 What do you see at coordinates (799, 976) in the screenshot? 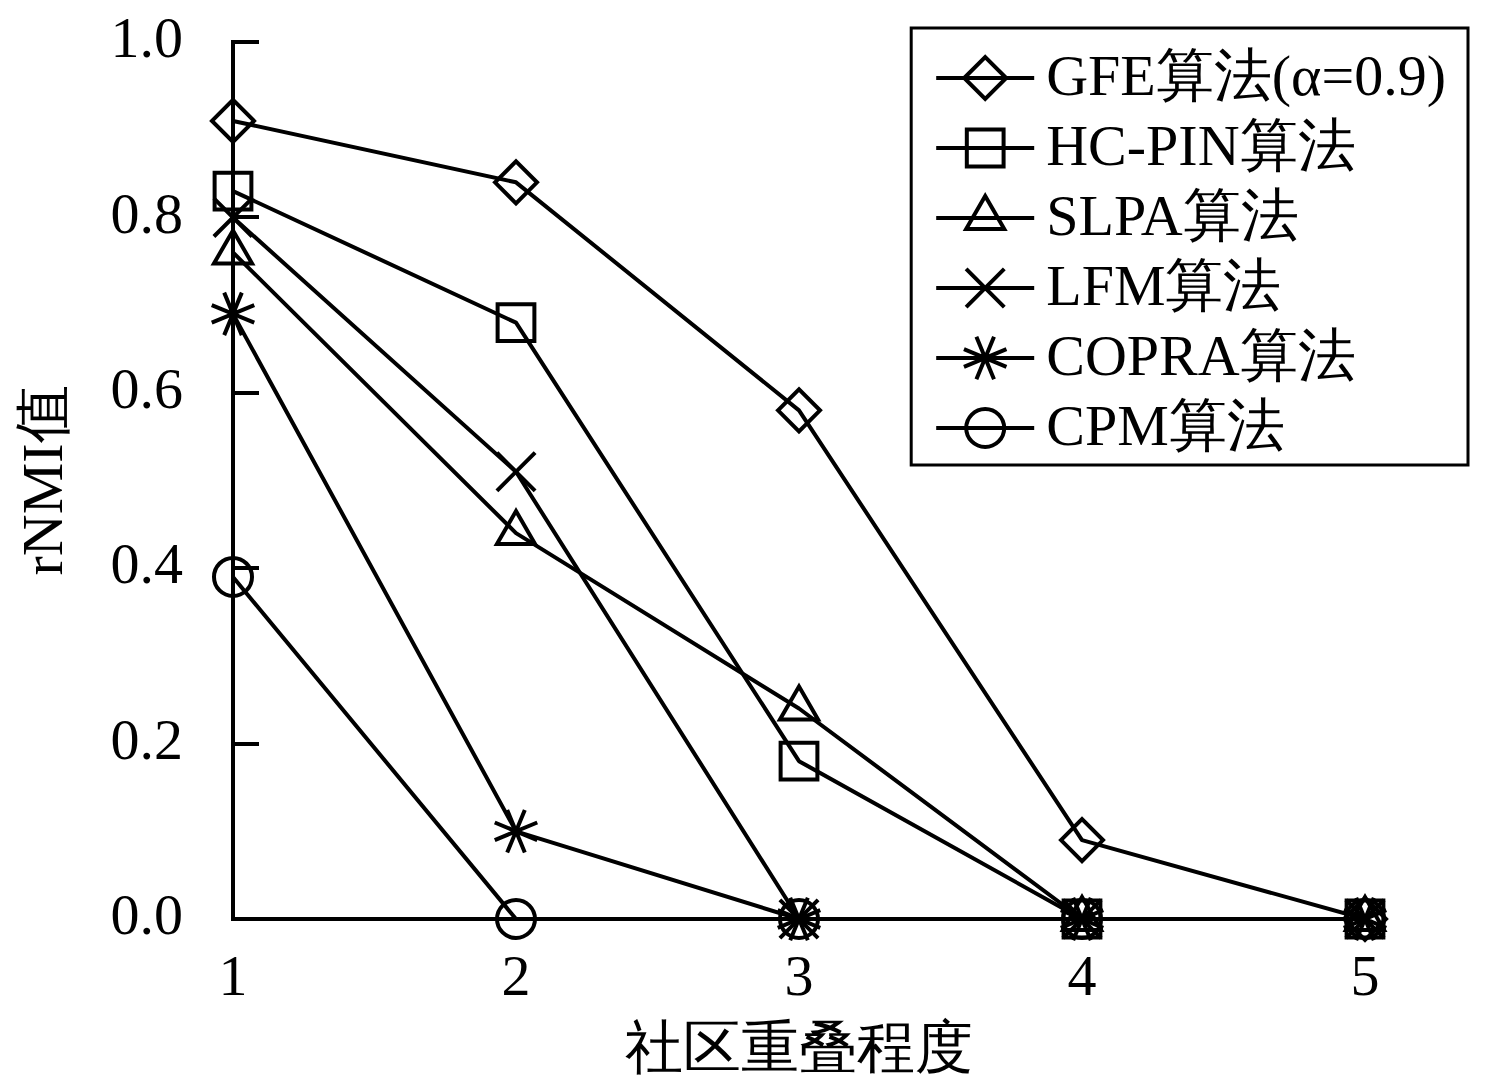
I see `x-tick-label: 3` at bounding box center [799, 976].